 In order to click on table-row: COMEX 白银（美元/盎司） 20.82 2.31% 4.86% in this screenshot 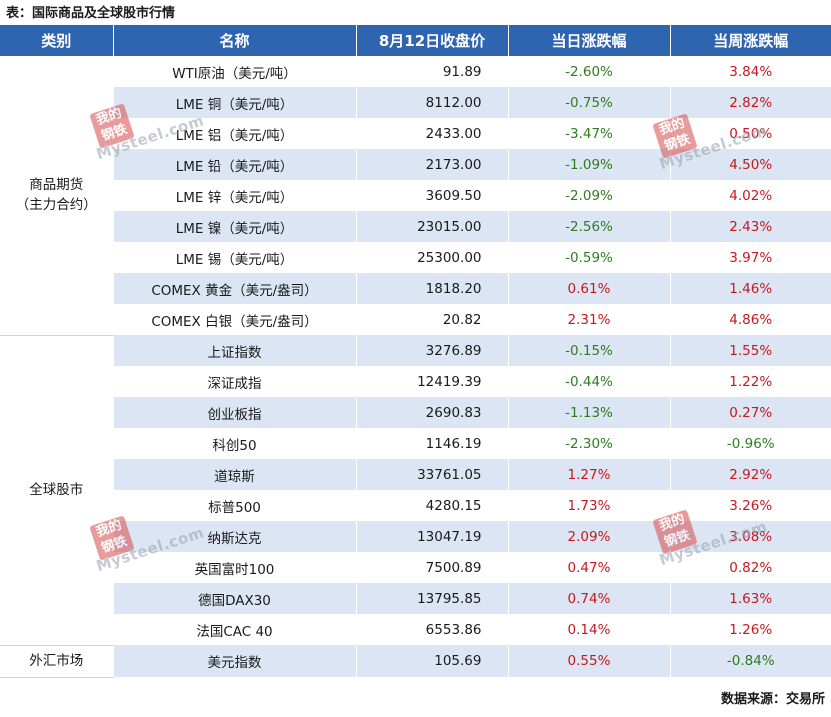, I will do `click(415, 319)`.